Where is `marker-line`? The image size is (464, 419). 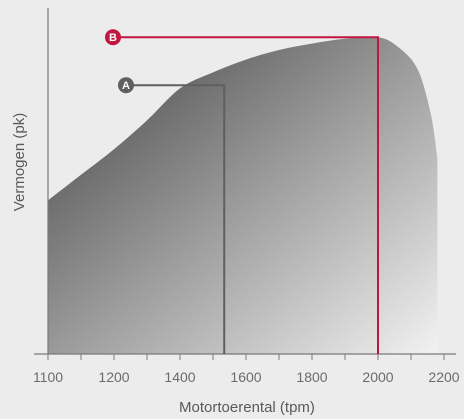
marker-line is located at coordinates (176, 219).